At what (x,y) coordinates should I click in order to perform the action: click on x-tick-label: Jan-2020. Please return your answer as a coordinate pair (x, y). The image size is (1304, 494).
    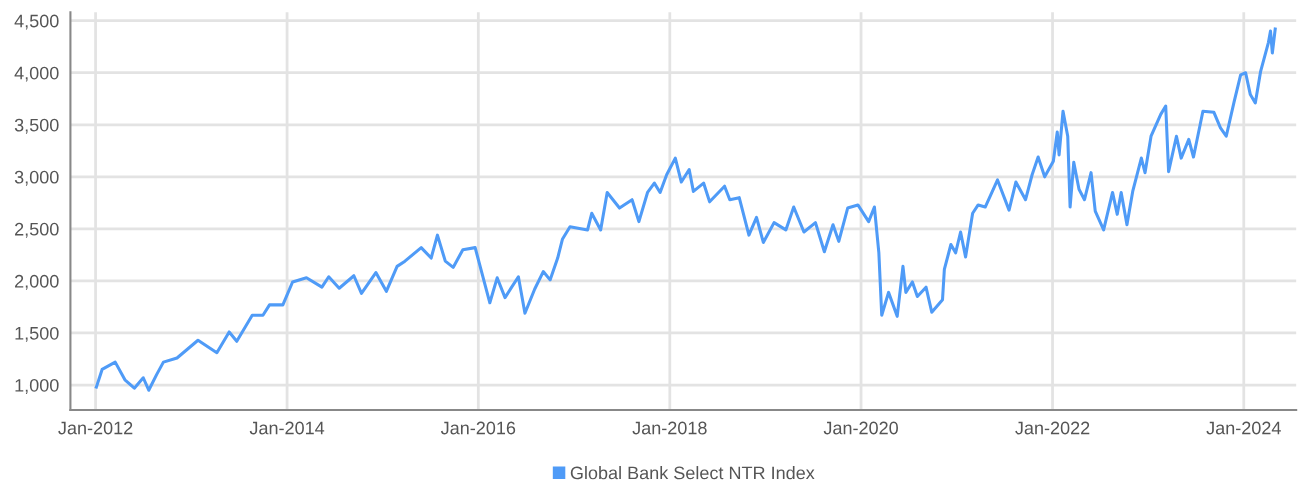
    Looking at the image, I should click on (860, 428).